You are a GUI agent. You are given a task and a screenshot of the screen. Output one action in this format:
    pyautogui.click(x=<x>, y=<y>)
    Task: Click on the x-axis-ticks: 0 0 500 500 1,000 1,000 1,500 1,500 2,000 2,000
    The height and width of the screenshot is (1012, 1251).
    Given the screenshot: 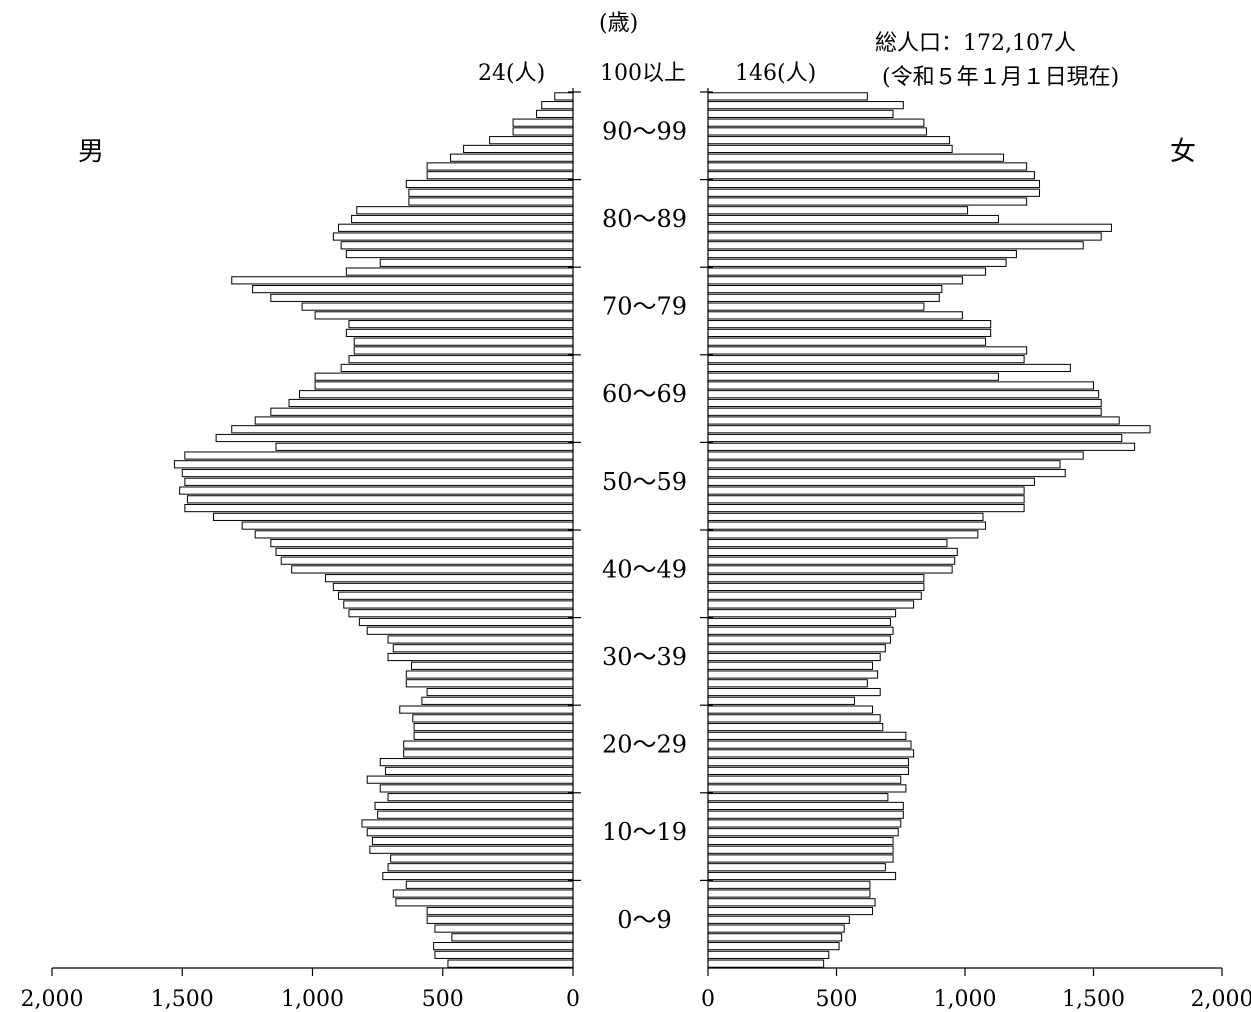 What is the action you would take?
    pyautogui.click(x=636, y=990)
    